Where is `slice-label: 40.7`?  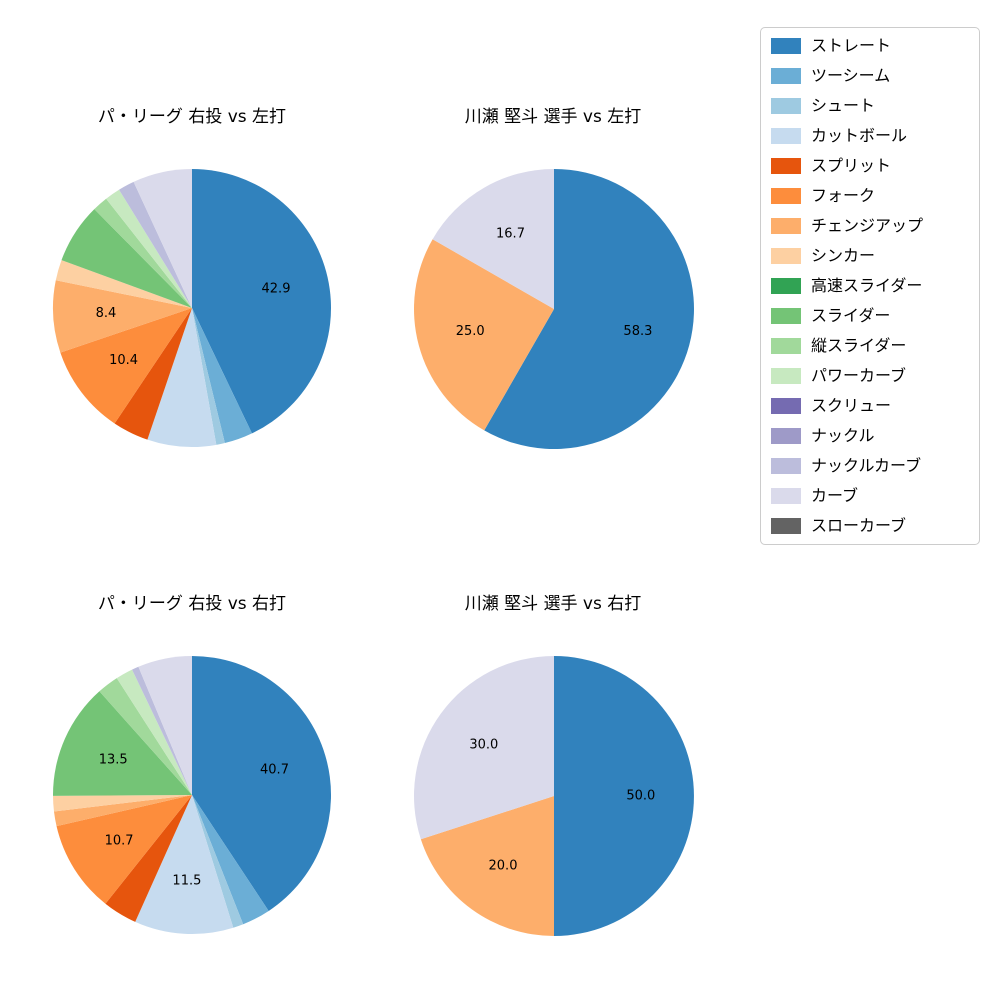
slice-label: 40.7 is located at coordinates (274, 770).